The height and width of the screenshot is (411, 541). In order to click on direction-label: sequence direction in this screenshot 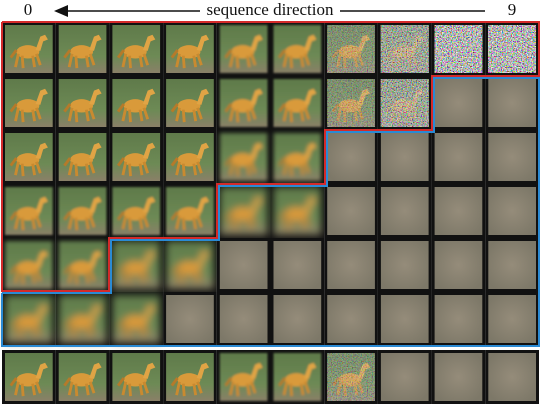, I will do `click(270, 9)`.